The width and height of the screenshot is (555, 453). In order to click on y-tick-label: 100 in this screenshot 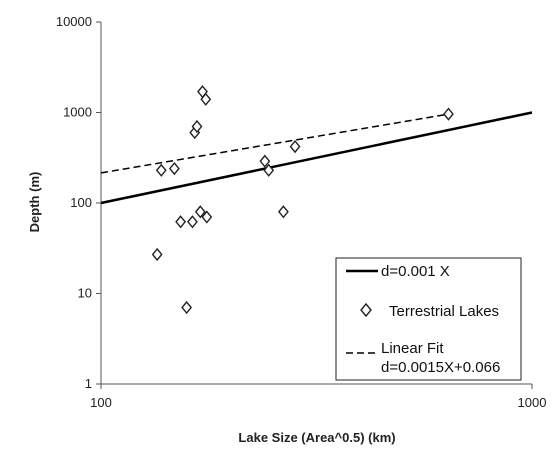, I will do `click(81, 202)`.